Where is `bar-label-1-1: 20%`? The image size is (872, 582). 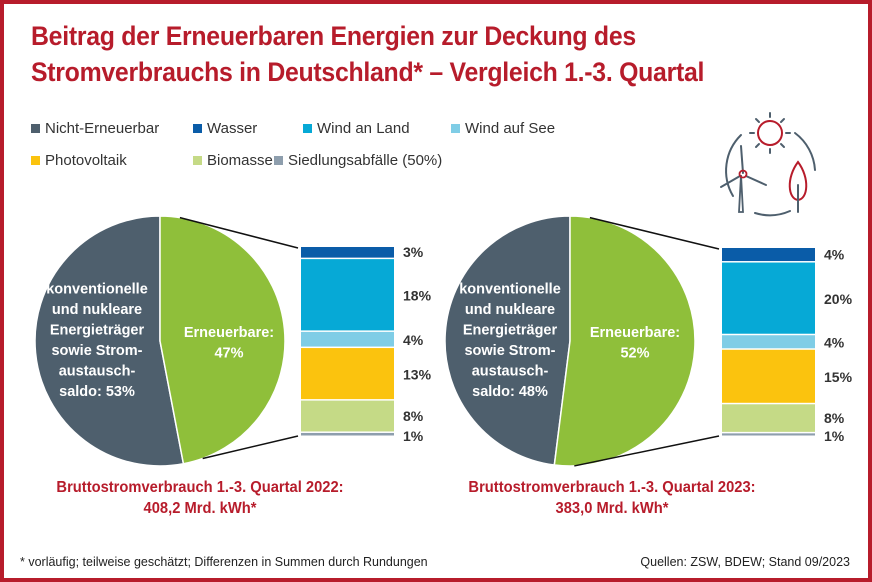
bar-label-1-1: 20% is located at coordinates (838, 299).